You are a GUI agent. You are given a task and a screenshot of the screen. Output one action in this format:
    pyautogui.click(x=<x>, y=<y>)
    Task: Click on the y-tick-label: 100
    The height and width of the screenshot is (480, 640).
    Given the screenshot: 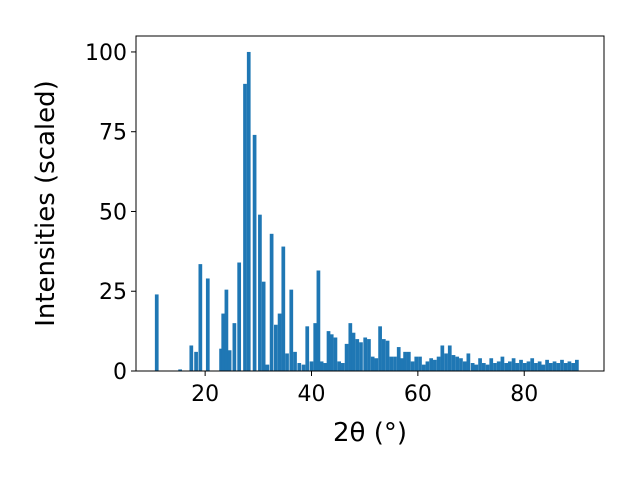 What is the action you would take?
    pyautogui.click(x=106, y=53)
    